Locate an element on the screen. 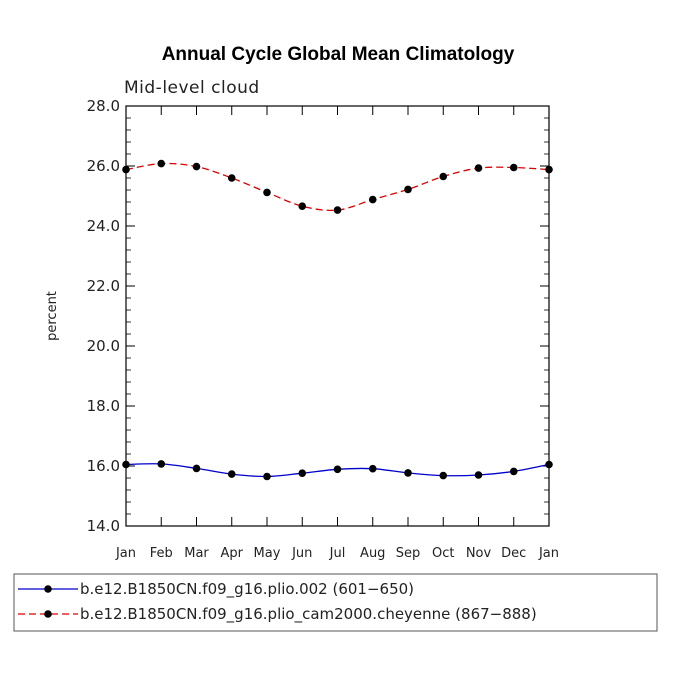 The image size is (675, 676). x-tick-label: Jul is located at coordinates (337, 553).